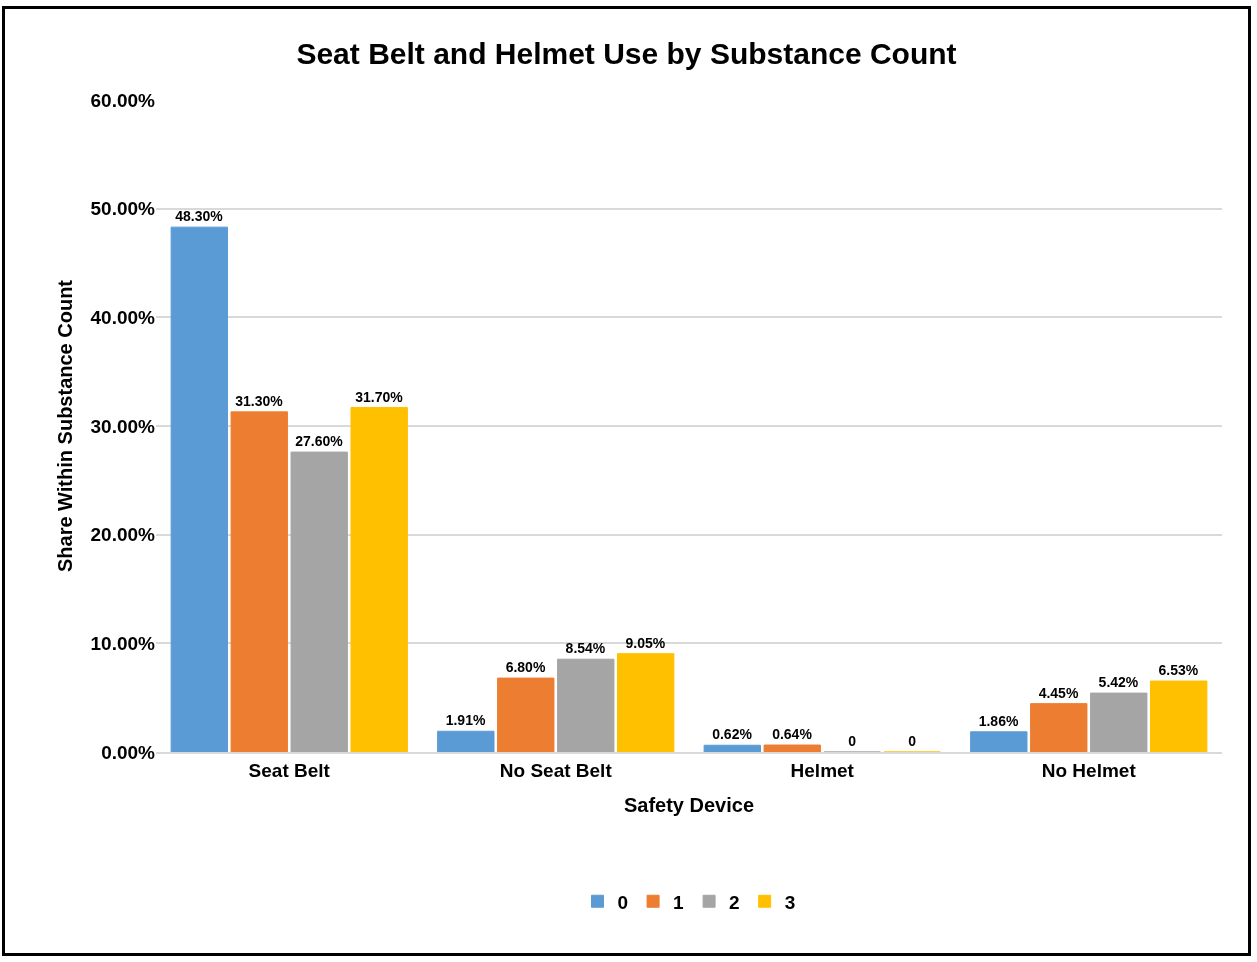  I want to click on y-tick-label: 10.00%, so click(123, 643).